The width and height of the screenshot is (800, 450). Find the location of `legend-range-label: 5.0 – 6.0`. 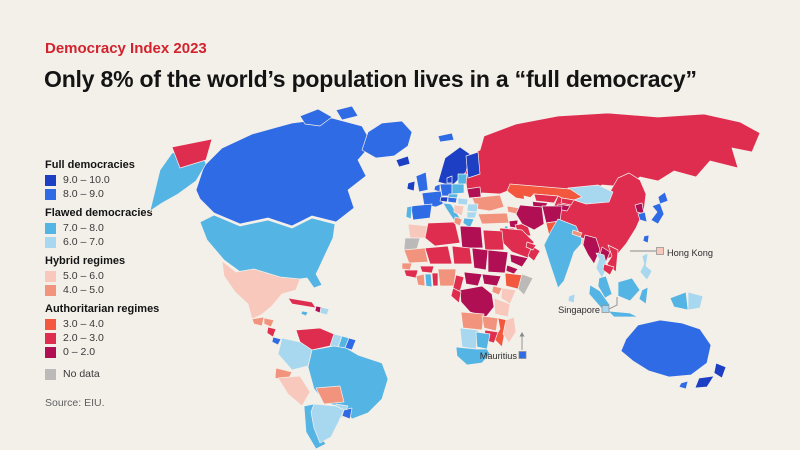

legend-range-label: 5.0 – 6.0 is located at coordinates (83, 276).